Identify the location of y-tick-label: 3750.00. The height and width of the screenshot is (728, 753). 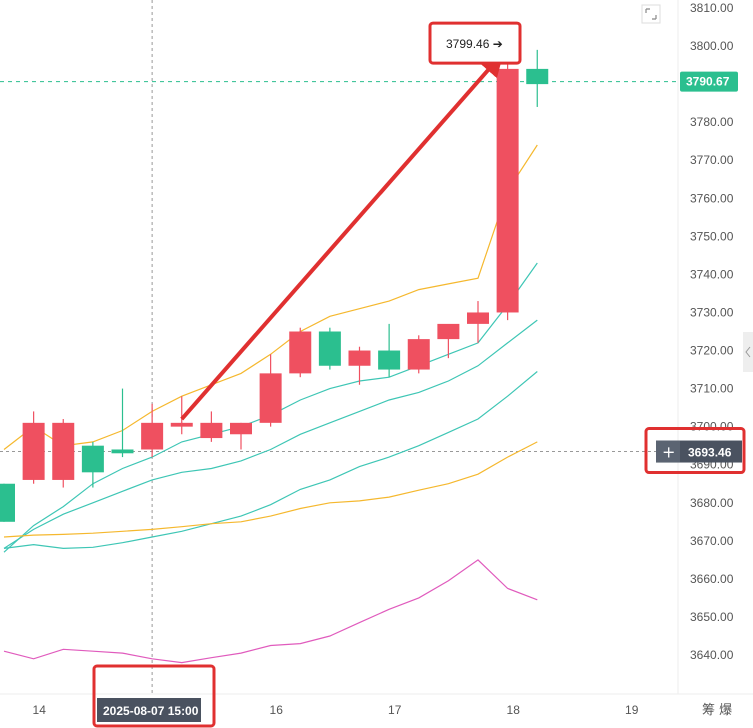
(712, 236).